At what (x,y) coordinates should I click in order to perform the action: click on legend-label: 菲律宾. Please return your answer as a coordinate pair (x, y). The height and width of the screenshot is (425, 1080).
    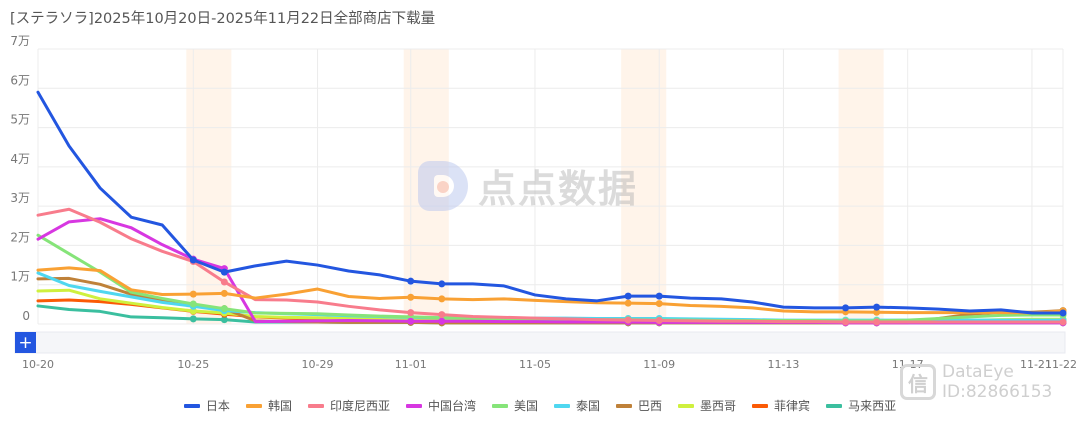
    Looking at the image, I should click on (792, 406).